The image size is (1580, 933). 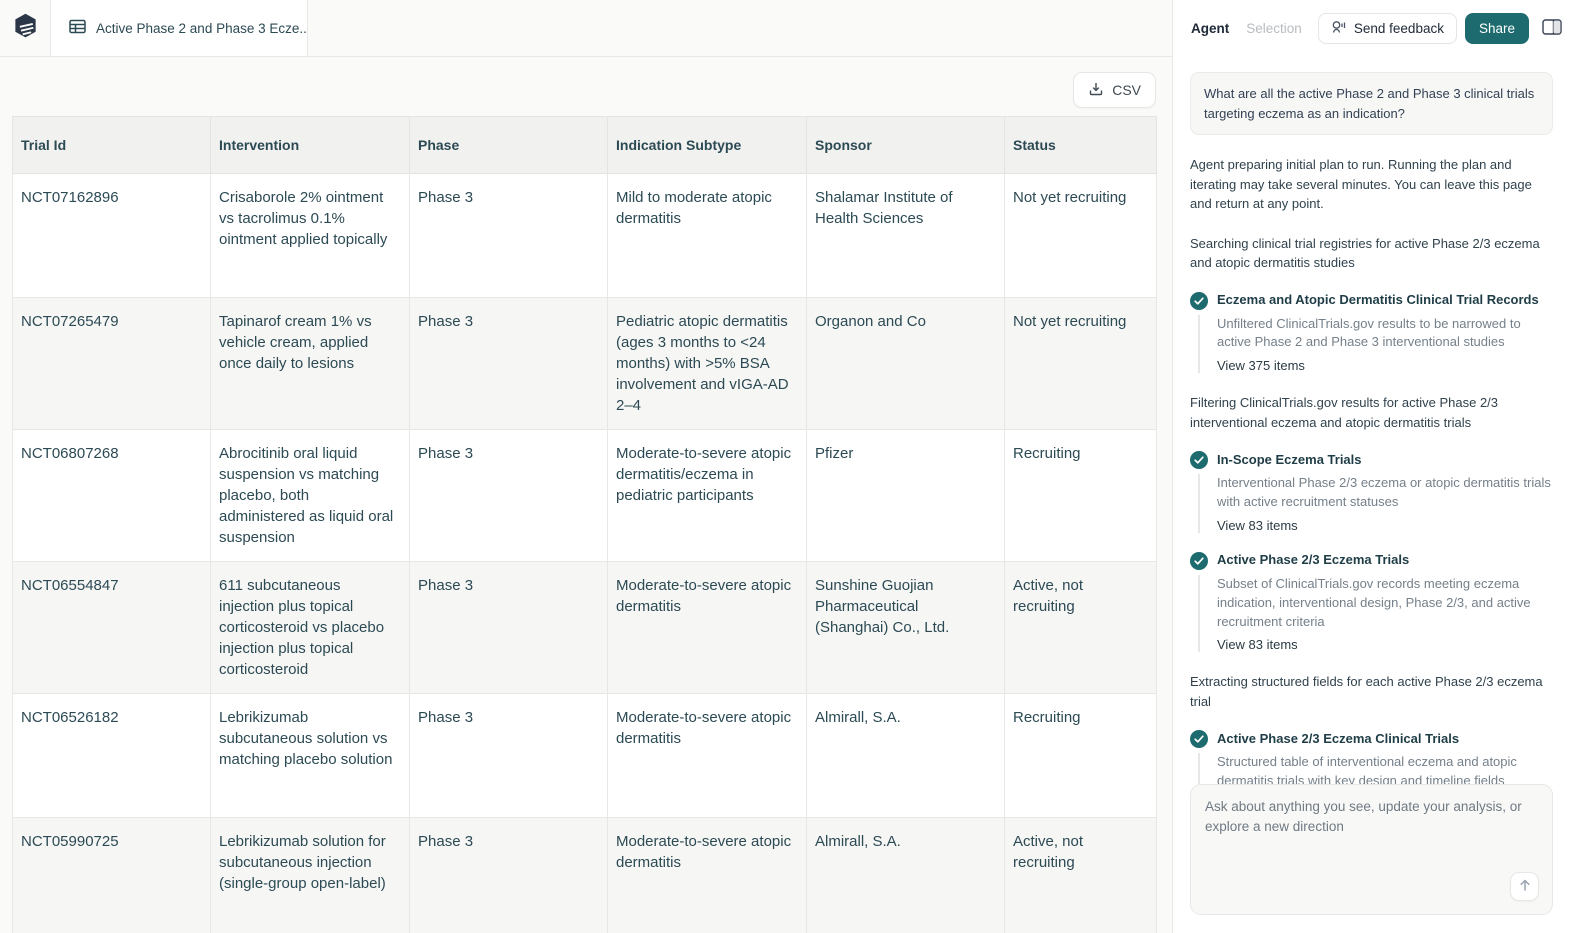 What do you see at coordinates (508, 145) in the screenshot?
I see `column-header-phase: Phase` at bounding box center [508, 145].